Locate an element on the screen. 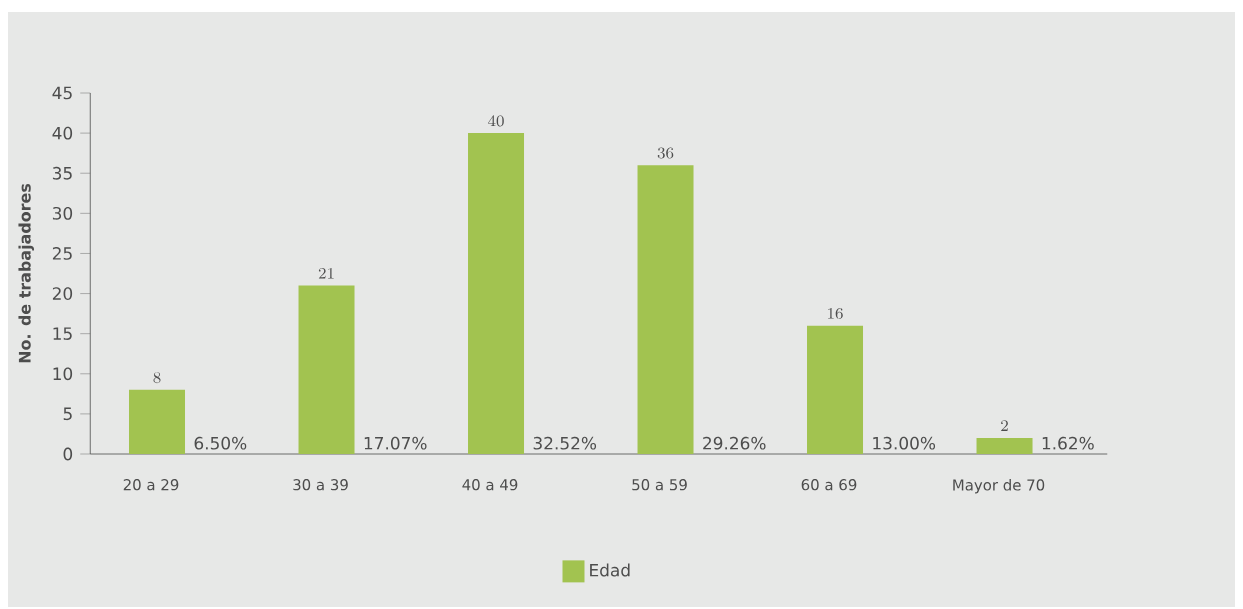  y-tick-label: 5 is located at coordinates (67, 414).